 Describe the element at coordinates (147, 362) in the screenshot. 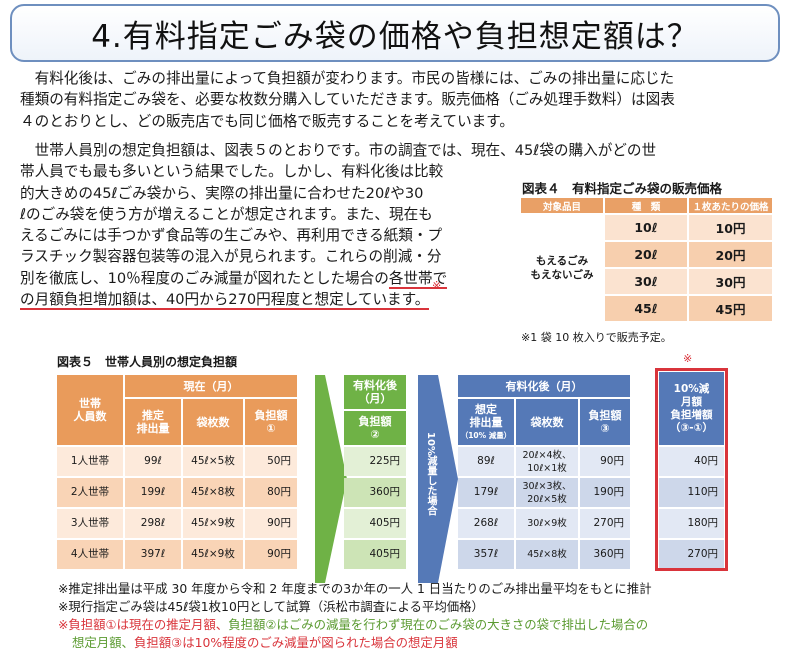

I see `table5-title: 図表５ 世帯人員別の想定負担額` at that location.